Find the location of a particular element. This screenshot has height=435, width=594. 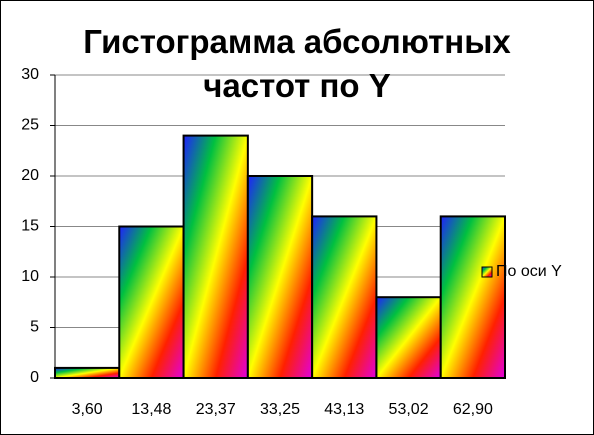

x-tick-label: 33,25 is located at coordinates (280, 409).